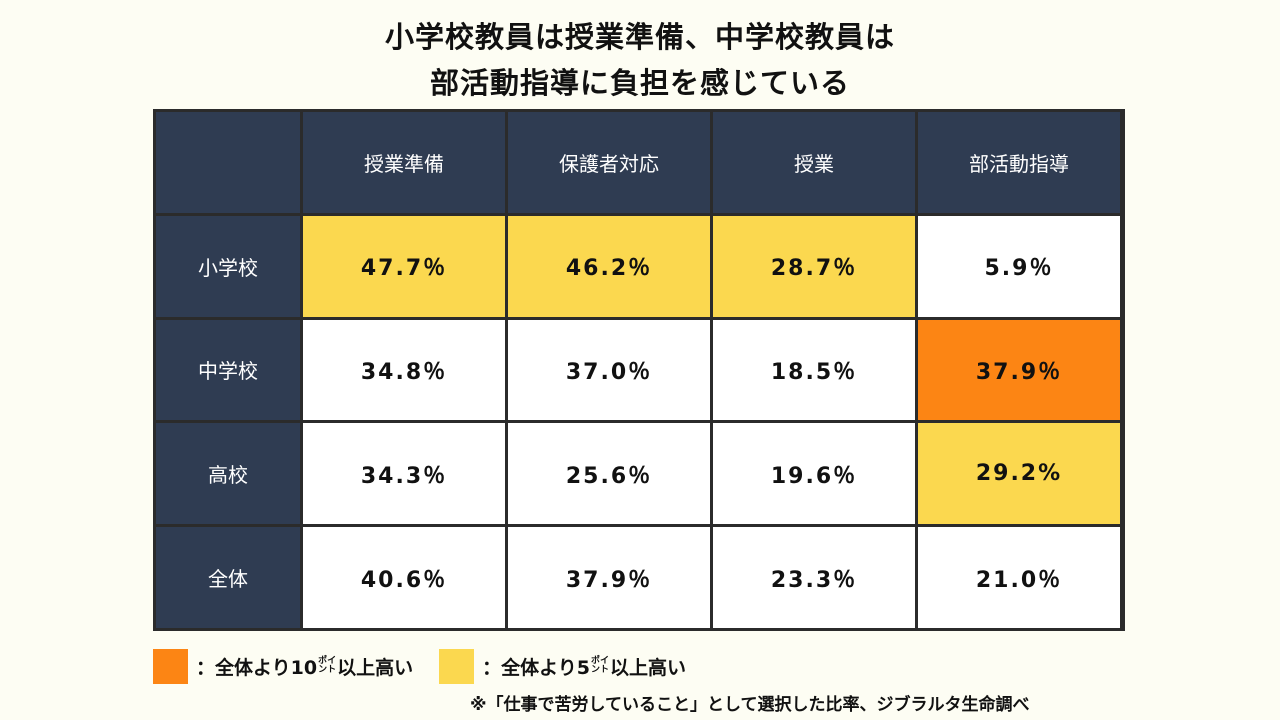 The height and width of the screenshot is (720, 1280). Describe the element at coordinates (609, 474) in the screenshot. I see `table-cell: 25.6％` at that location.